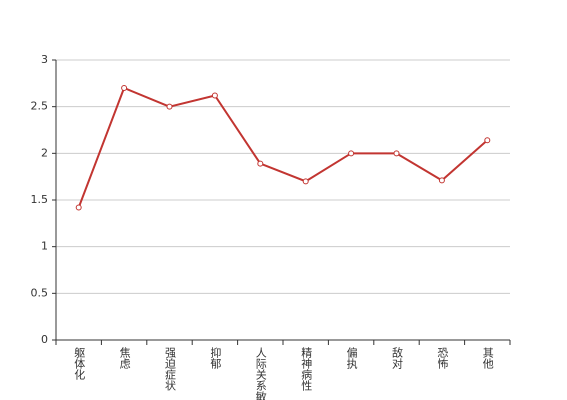  What do you see at coordinates (351, 358) in the screenshot?
I see `x-tick-label: 偏执` at bounding box center [351, 358].